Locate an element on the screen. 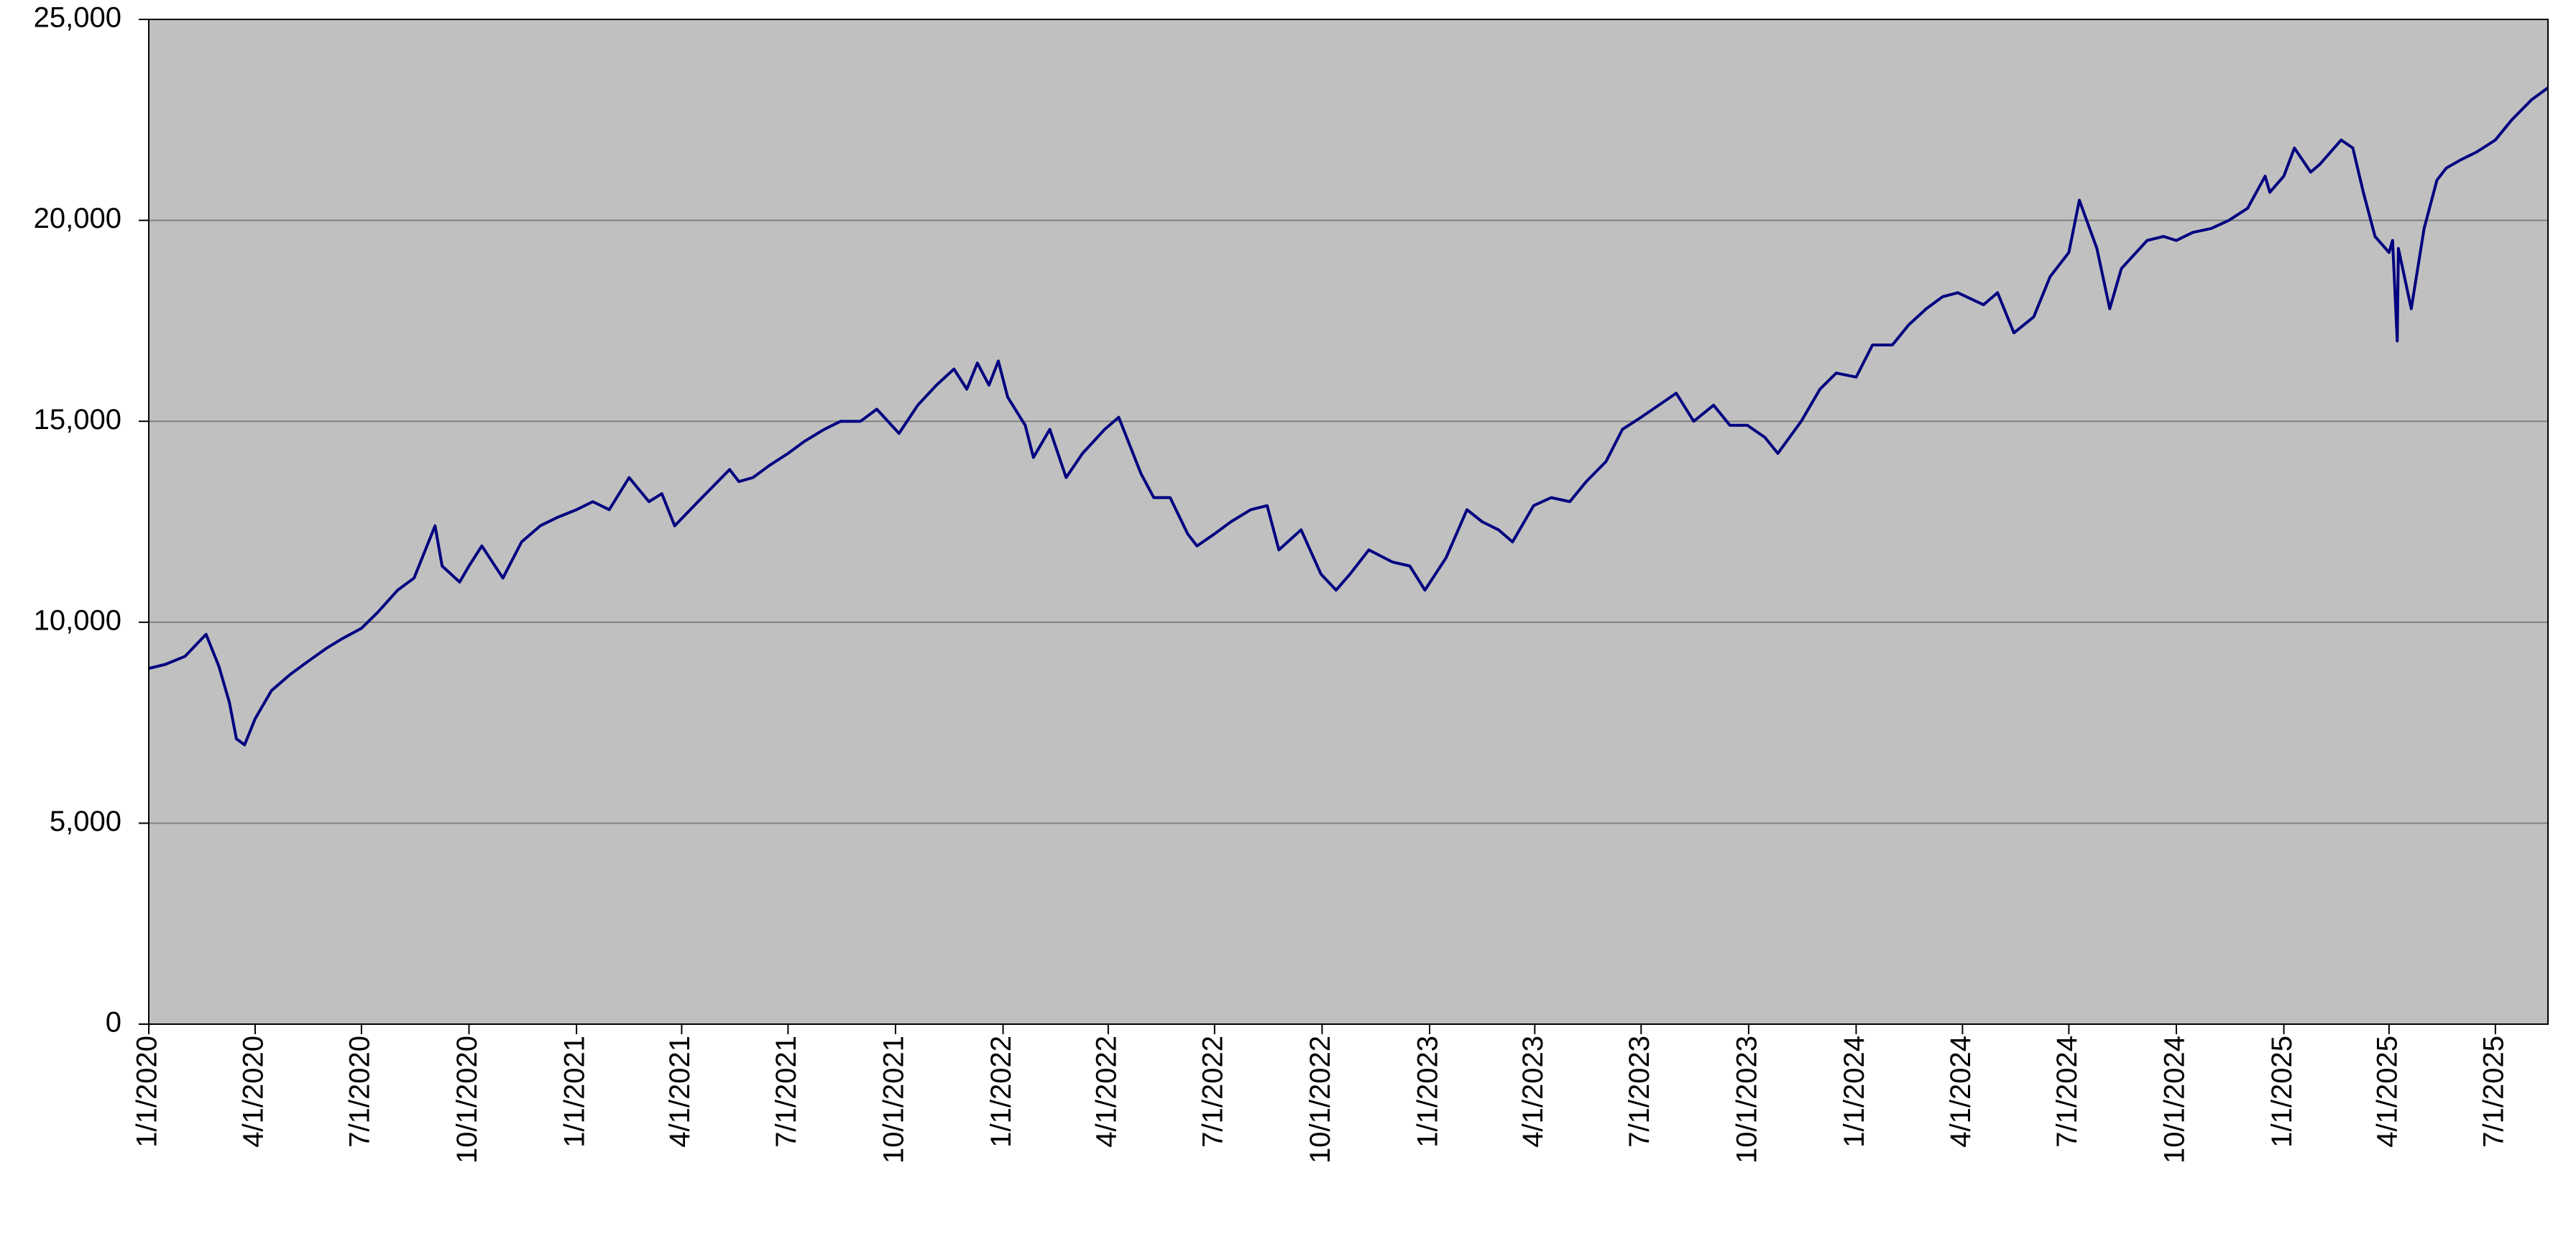  x-tick-label: 1/1/2024 is located at coordinates (1854, 1092).